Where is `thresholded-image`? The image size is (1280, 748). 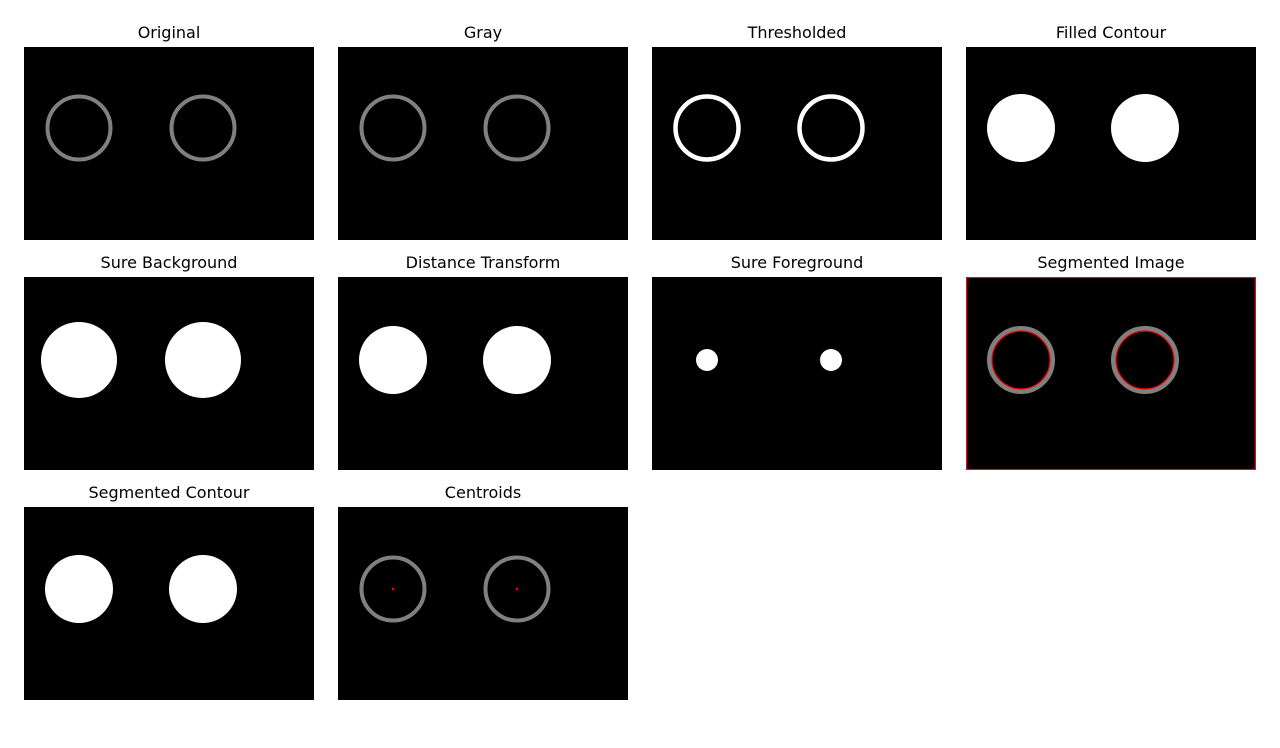
thresholded-image is located at coordinates (797, 143).